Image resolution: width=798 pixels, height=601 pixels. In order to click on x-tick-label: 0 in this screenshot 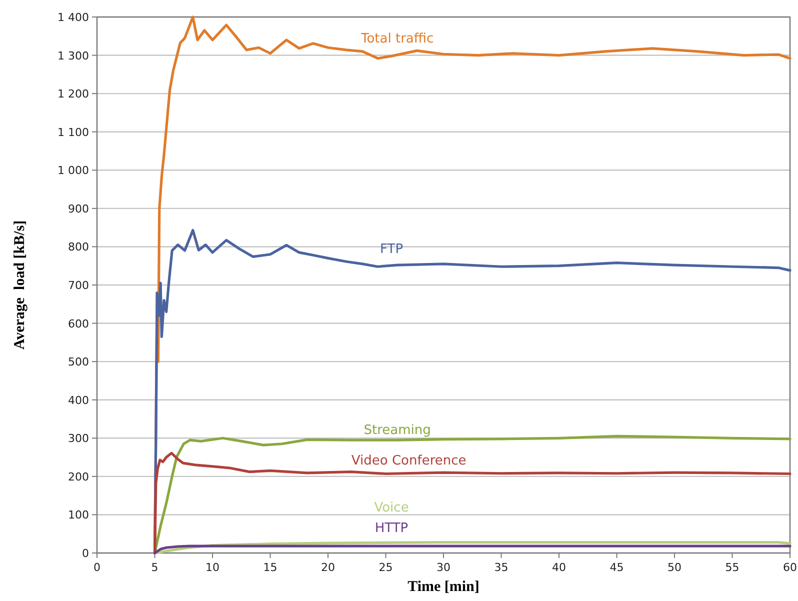, I will do `click(97, 567)`.